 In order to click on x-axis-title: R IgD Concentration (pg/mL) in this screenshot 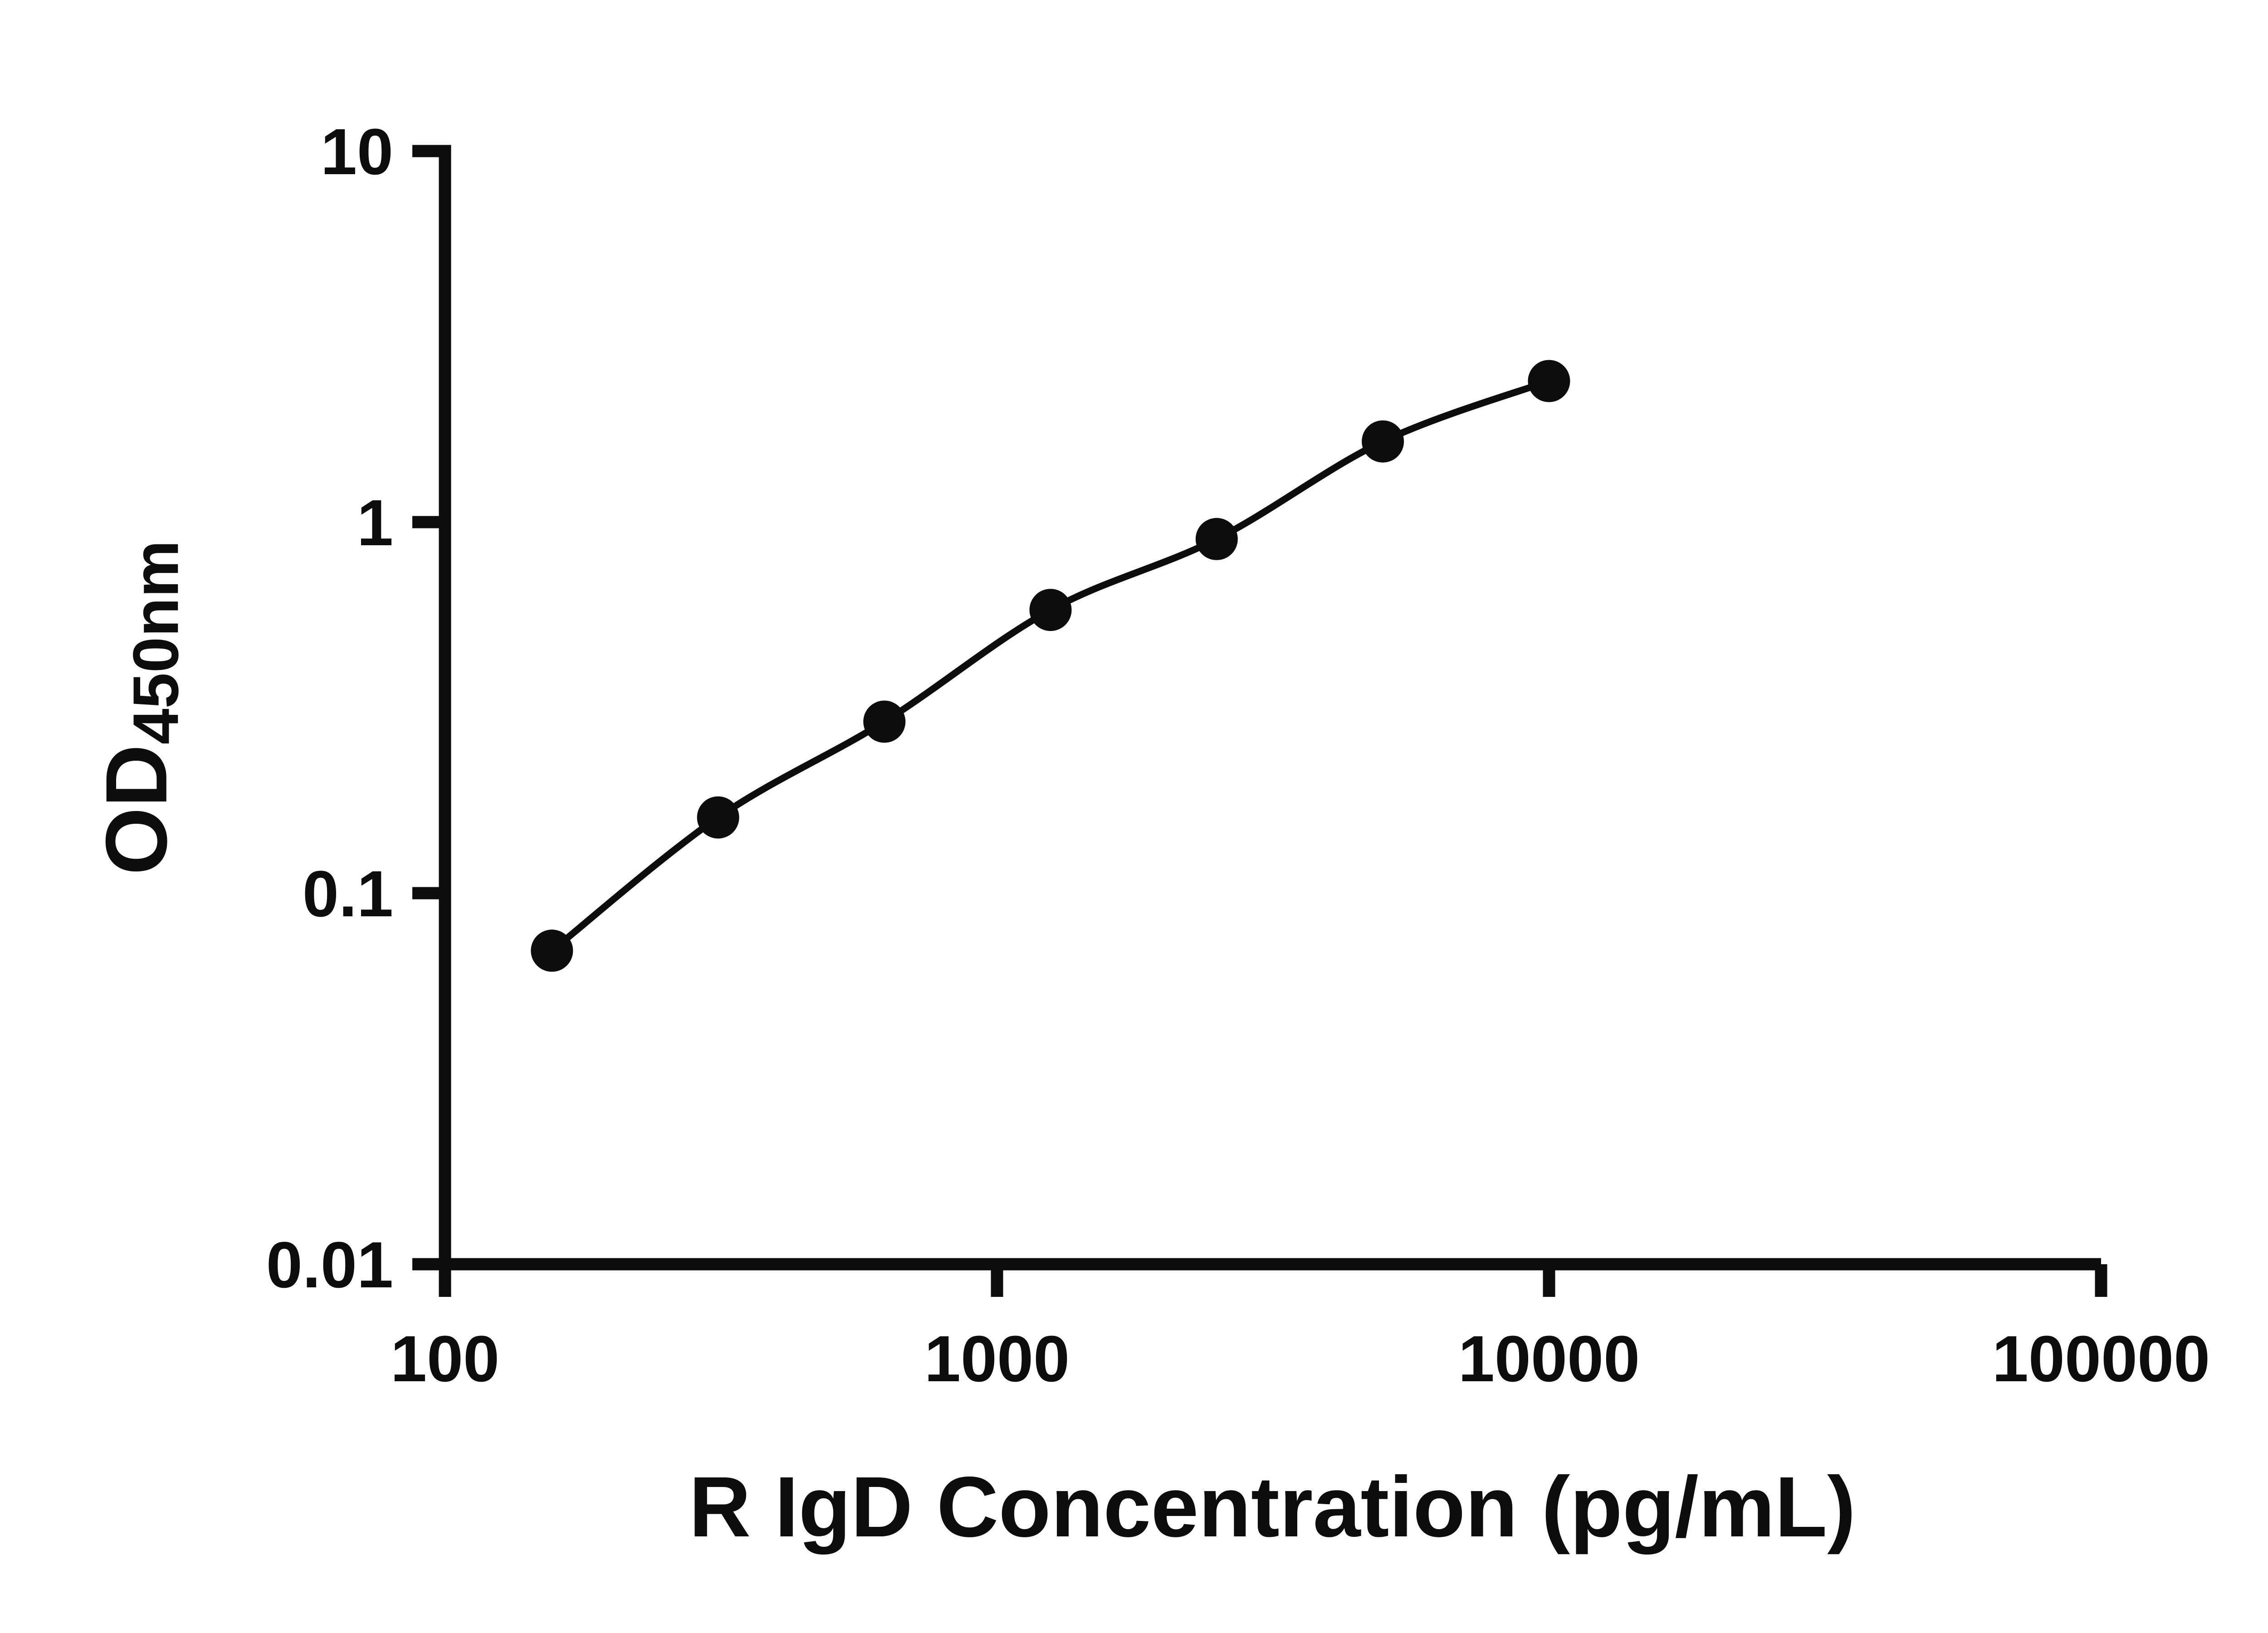, I will do `click(1273, 1508)`.